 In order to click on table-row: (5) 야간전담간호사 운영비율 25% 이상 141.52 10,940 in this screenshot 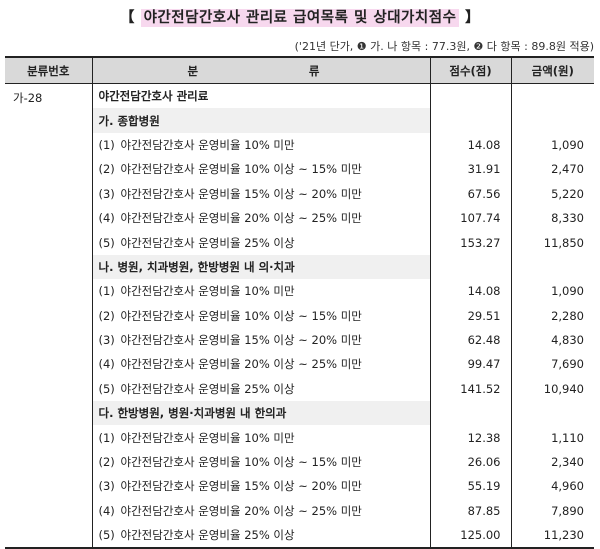, I will do `click(299, 389)`.